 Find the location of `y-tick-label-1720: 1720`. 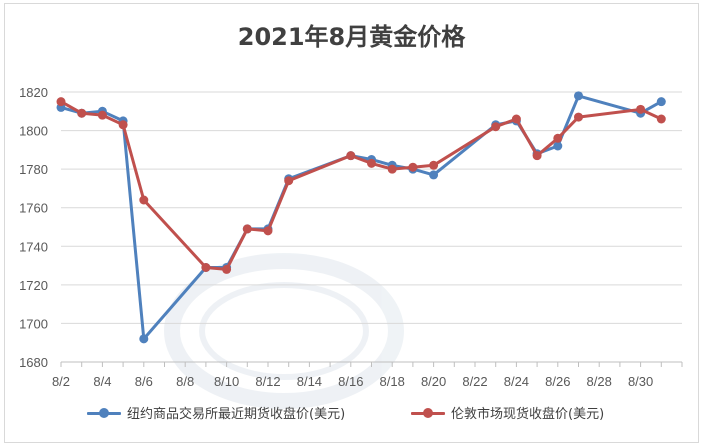

y-tick-label-1720: 1720 is located at coordinates (33, 285).